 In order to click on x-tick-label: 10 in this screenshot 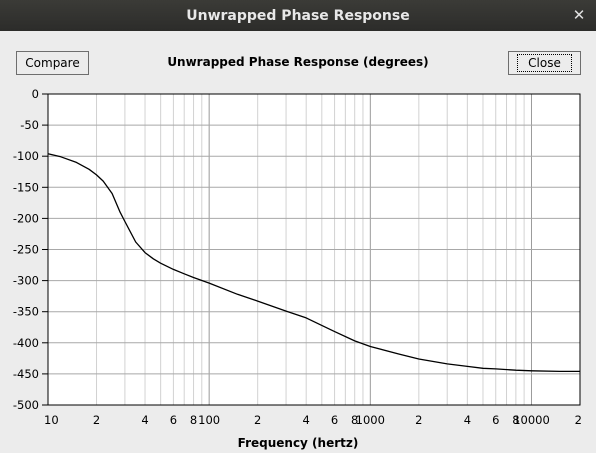, I will do `click(51, 420)`.